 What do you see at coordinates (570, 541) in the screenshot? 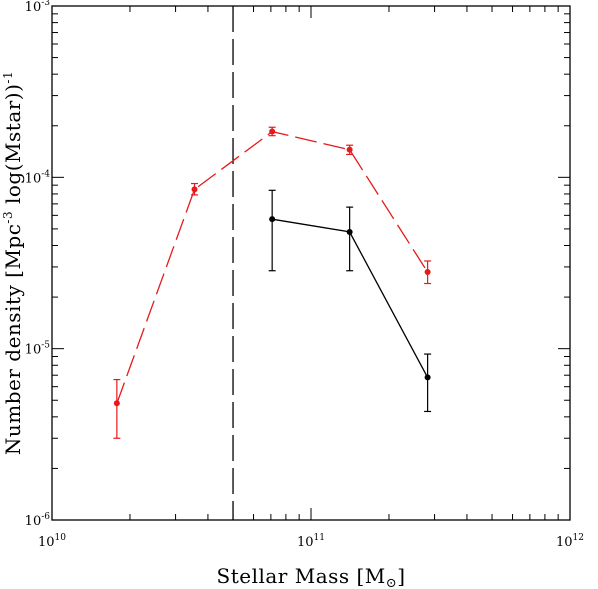
I see `x-tick-label: 1012` at bounding box center [570, 541].